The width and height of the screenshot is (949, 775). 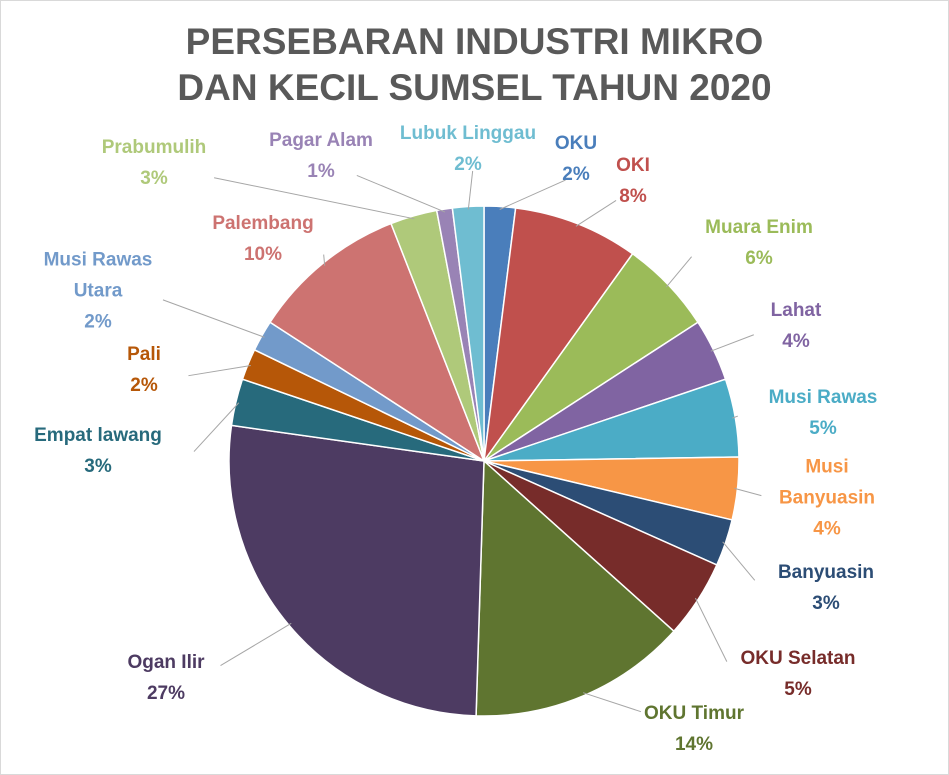 What do you see at coordinates (166, 662) in the screenshot?
I see `category-label: Ogan Ilir` at bounding box center [166, 662].